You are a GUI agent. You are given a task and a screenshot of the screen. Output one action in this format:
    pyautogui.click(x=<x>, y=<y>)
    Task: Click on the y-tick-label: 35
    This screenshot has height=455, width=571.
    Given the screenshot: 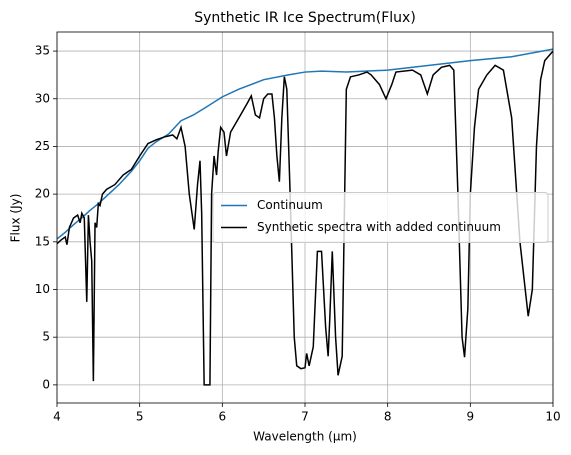 What is the action you would take?
    pyautogui.click(x=42, y=51)
    